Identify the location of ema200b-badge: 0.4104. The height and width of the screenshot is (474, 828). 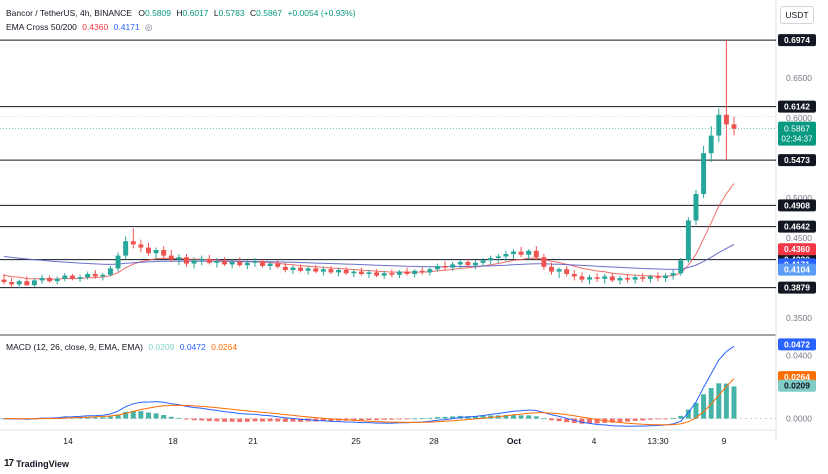
(797, 270).